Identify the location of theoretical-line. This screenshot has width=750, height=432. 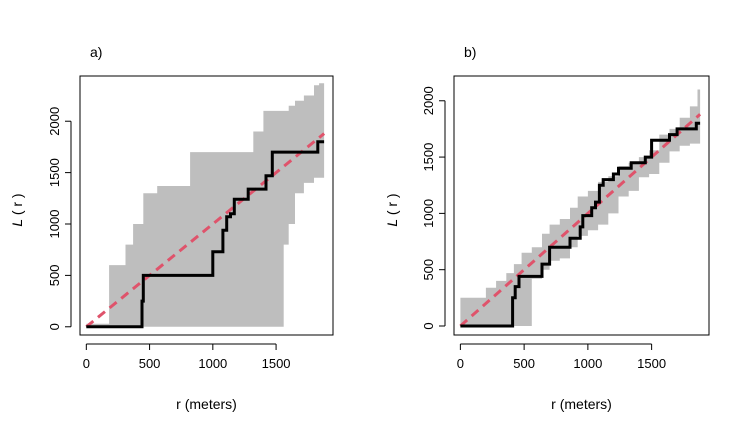
(205, 230).